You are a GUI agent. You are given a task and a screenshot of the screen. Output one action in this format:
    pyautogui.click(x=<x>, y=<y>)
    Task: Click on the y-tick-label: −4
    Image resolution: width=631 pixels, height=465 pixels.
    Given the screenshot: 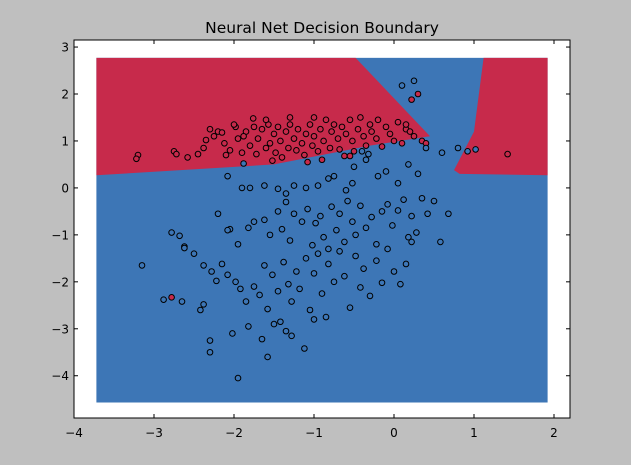 What is the action you would take?
    pyautogui.click(x=60, y=376)
    